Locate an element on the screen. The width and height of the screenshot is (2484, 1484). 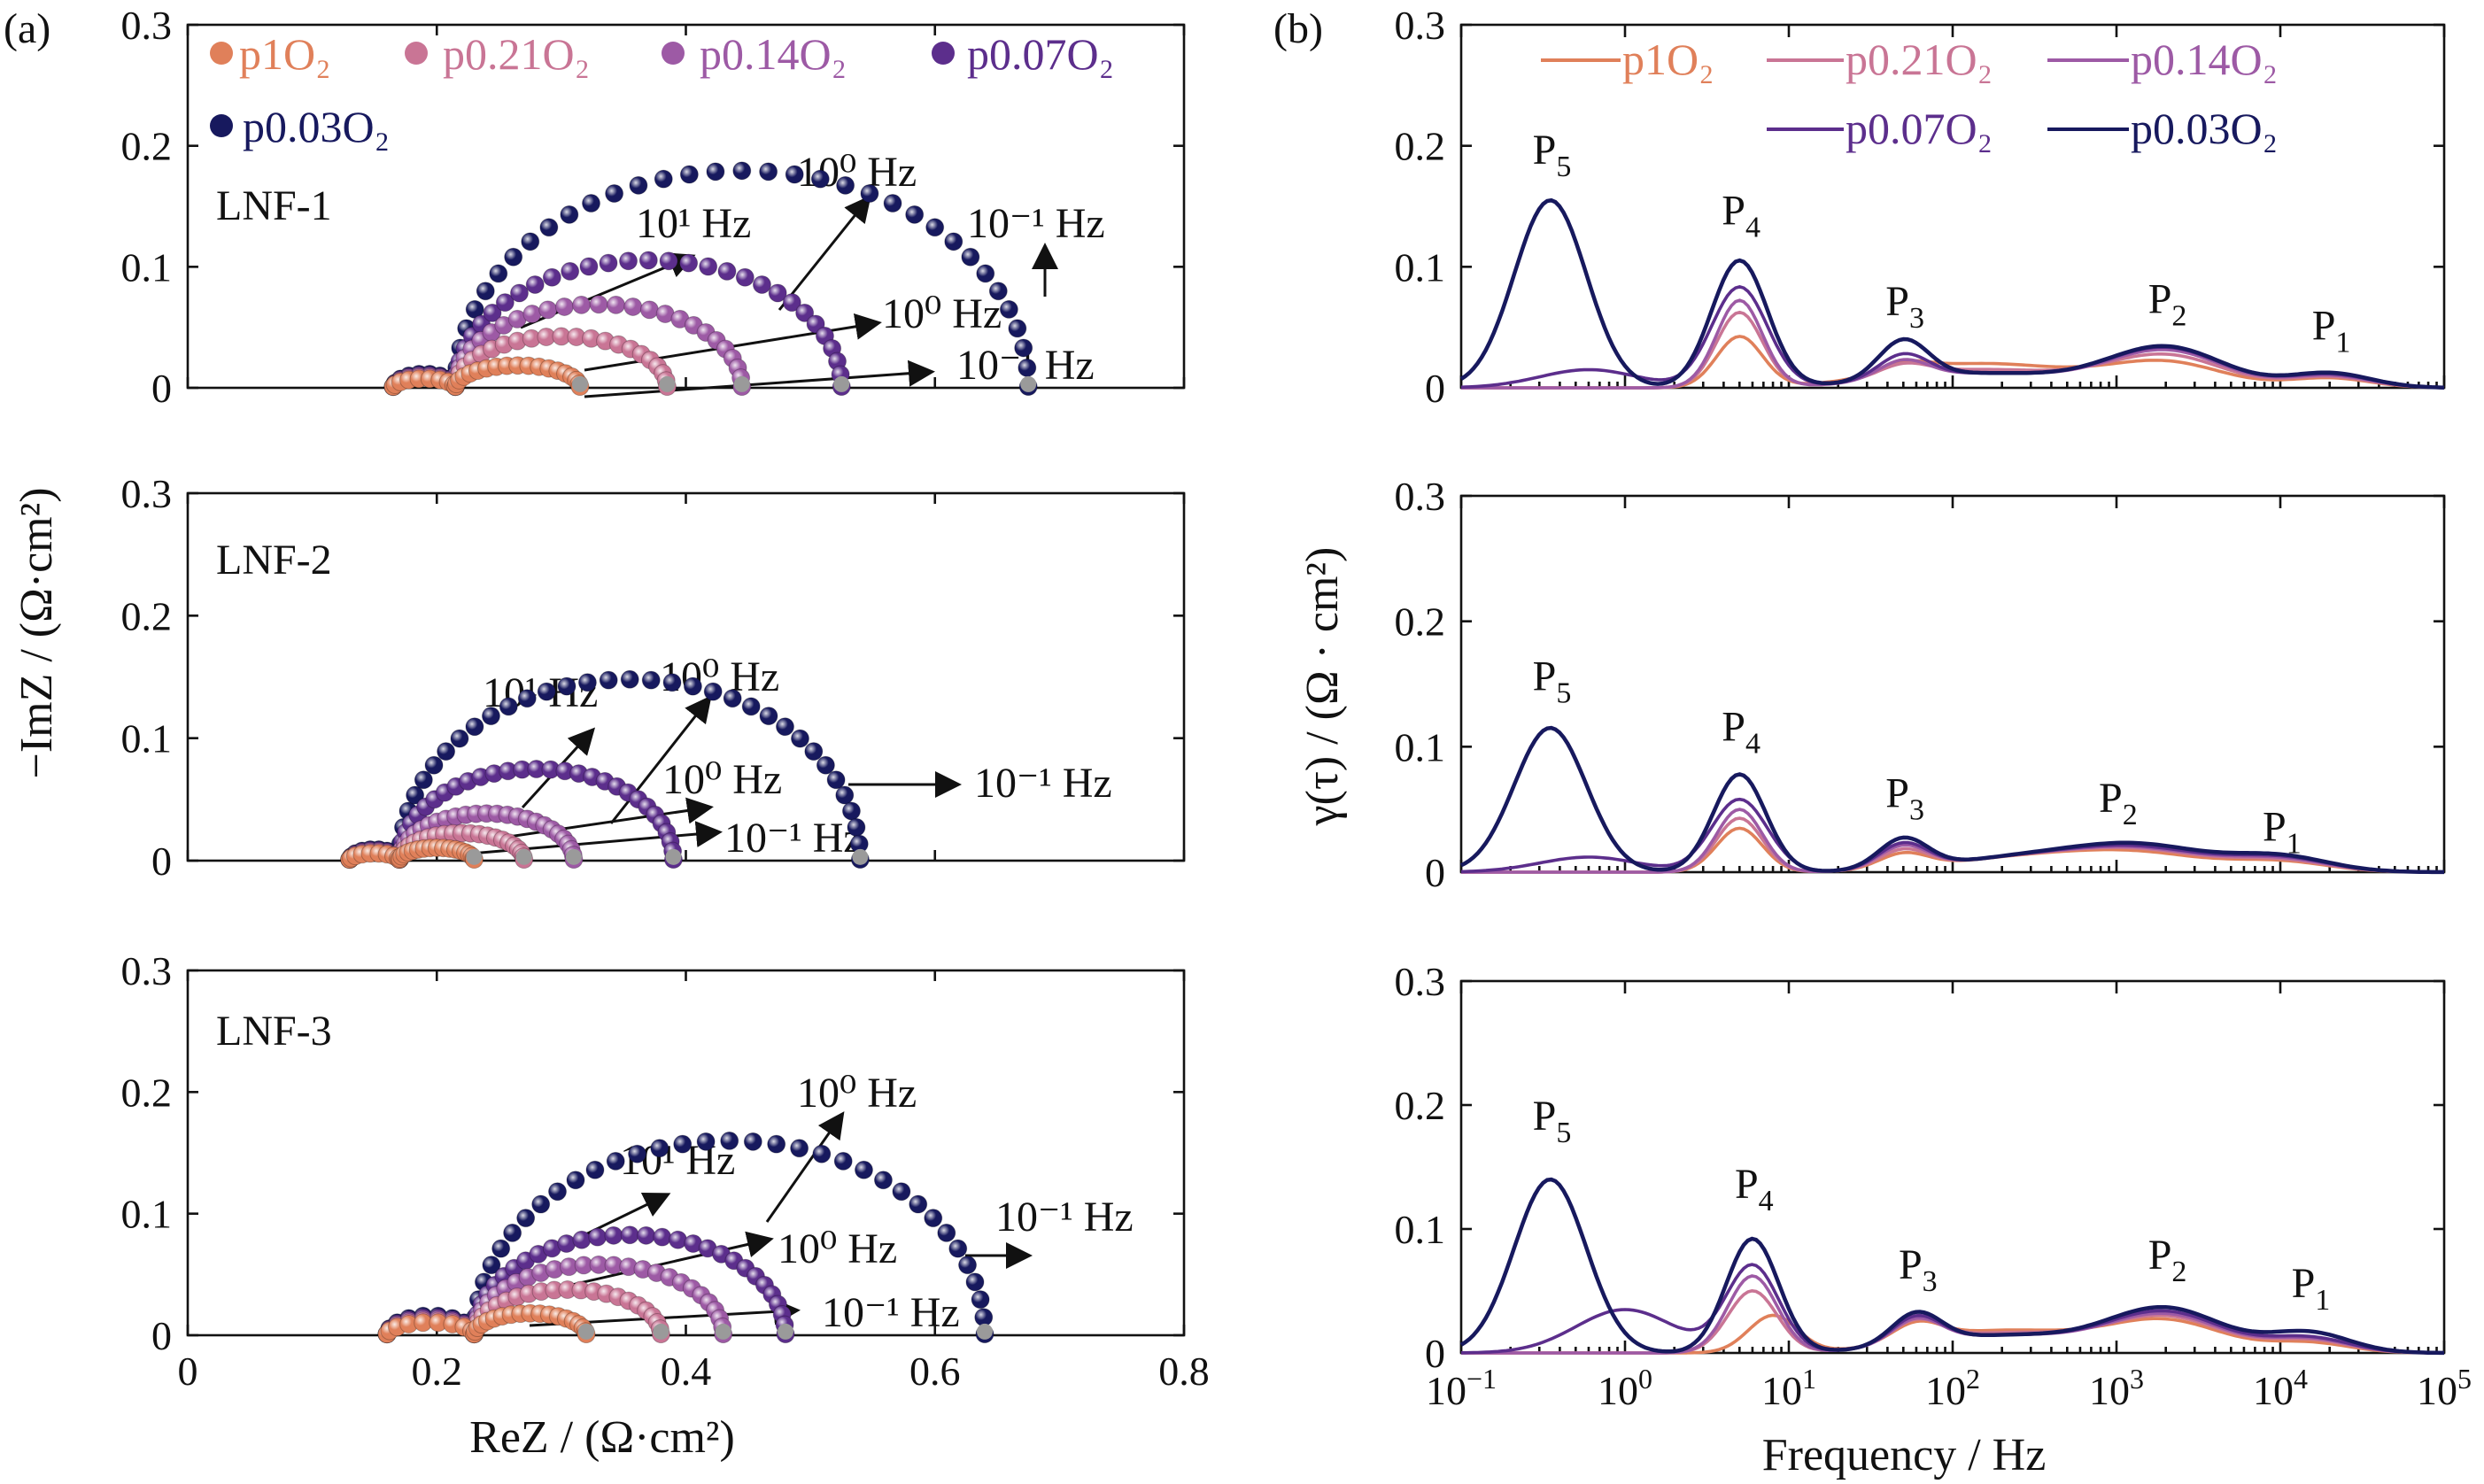
annotation-lnf3-4: 10⁰ Hz is located at coordinates (837, 1248).